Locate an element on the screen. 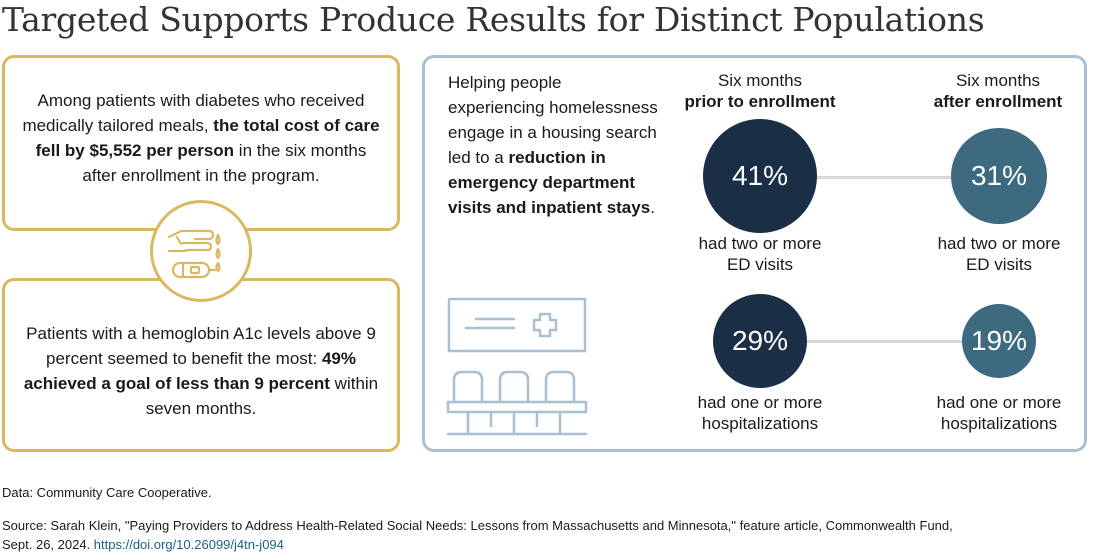  hosp-after-value: 19% is located at coordinates (999, 340).